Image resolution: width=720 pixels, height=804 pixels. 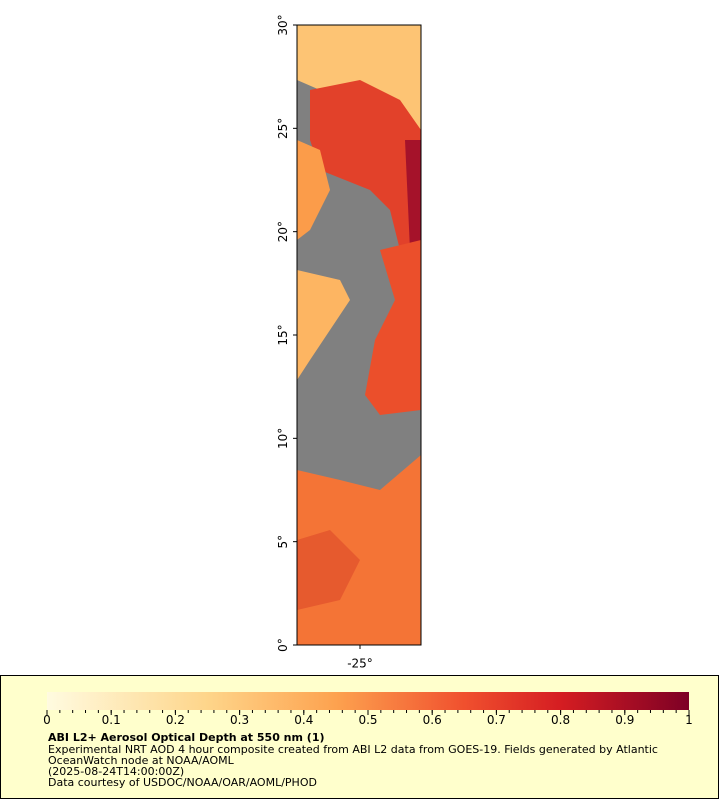 I want to click on colorbar-tick-label: 0.8, so click(x=560, y=720).